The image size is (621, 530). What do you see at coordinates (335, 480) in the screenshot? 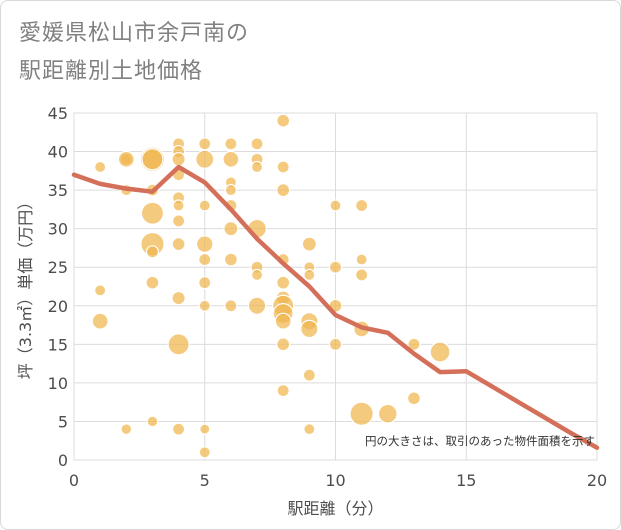
I see `x-tick-label: 10` at bounding box center [335, 480].